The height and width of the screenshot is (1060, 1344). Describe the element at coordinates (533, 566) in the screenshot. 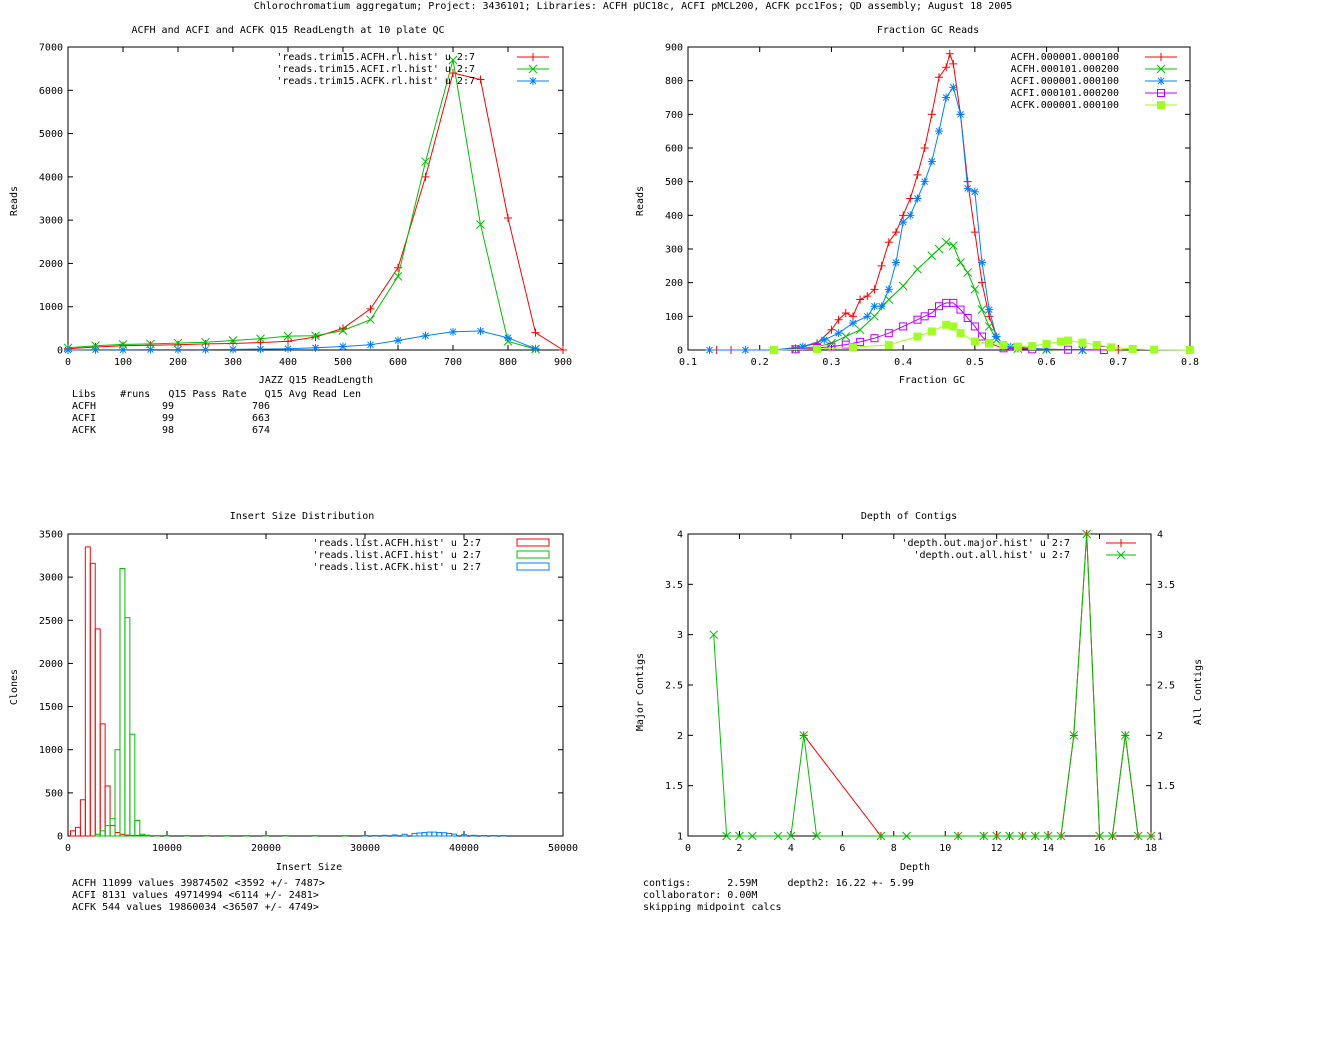

I see `legend-swatch` at that location.